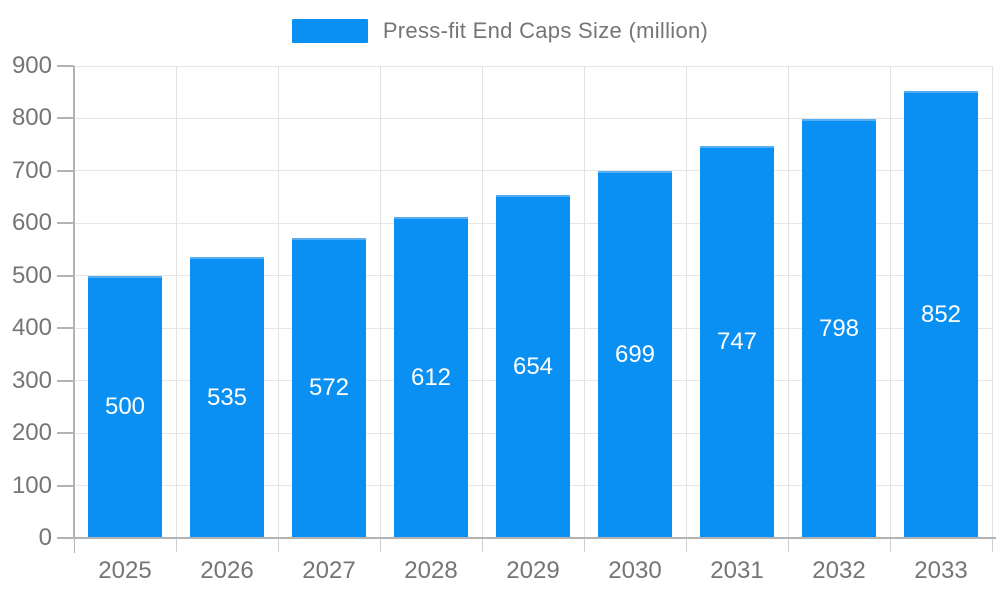 This screenshot has height=600, width=1000. What do you see at coordinates (31, 275) in the screenshot?
I see `y-tick-label: 500` at bounding box center [31, 275].